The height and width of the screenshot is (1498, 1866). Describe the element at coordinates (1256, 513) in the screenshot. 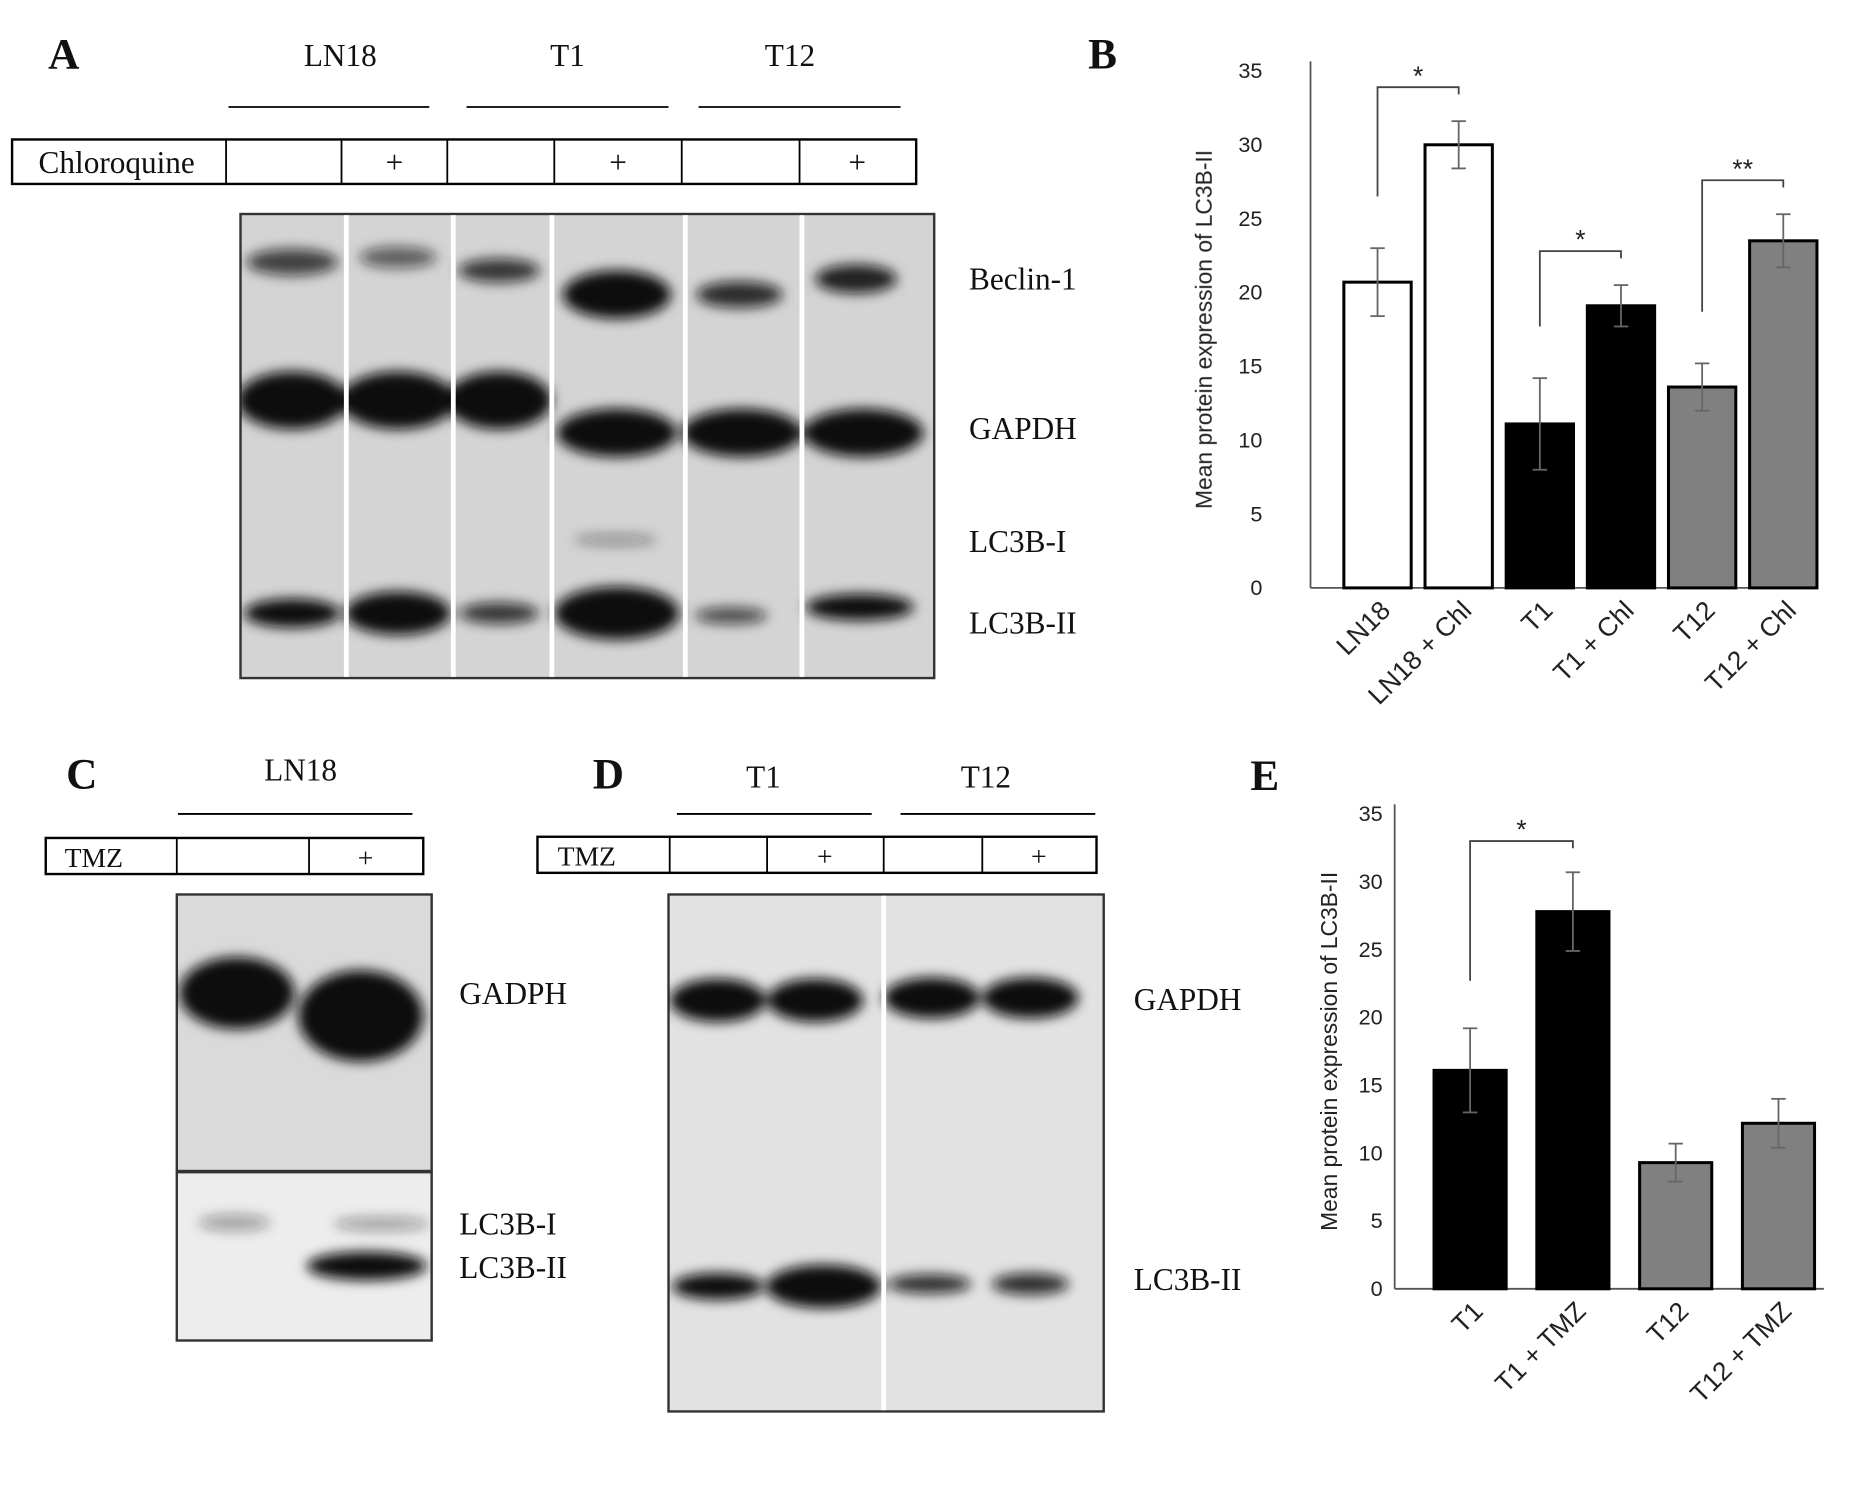

I see `y-tick-label: 5` at that location.